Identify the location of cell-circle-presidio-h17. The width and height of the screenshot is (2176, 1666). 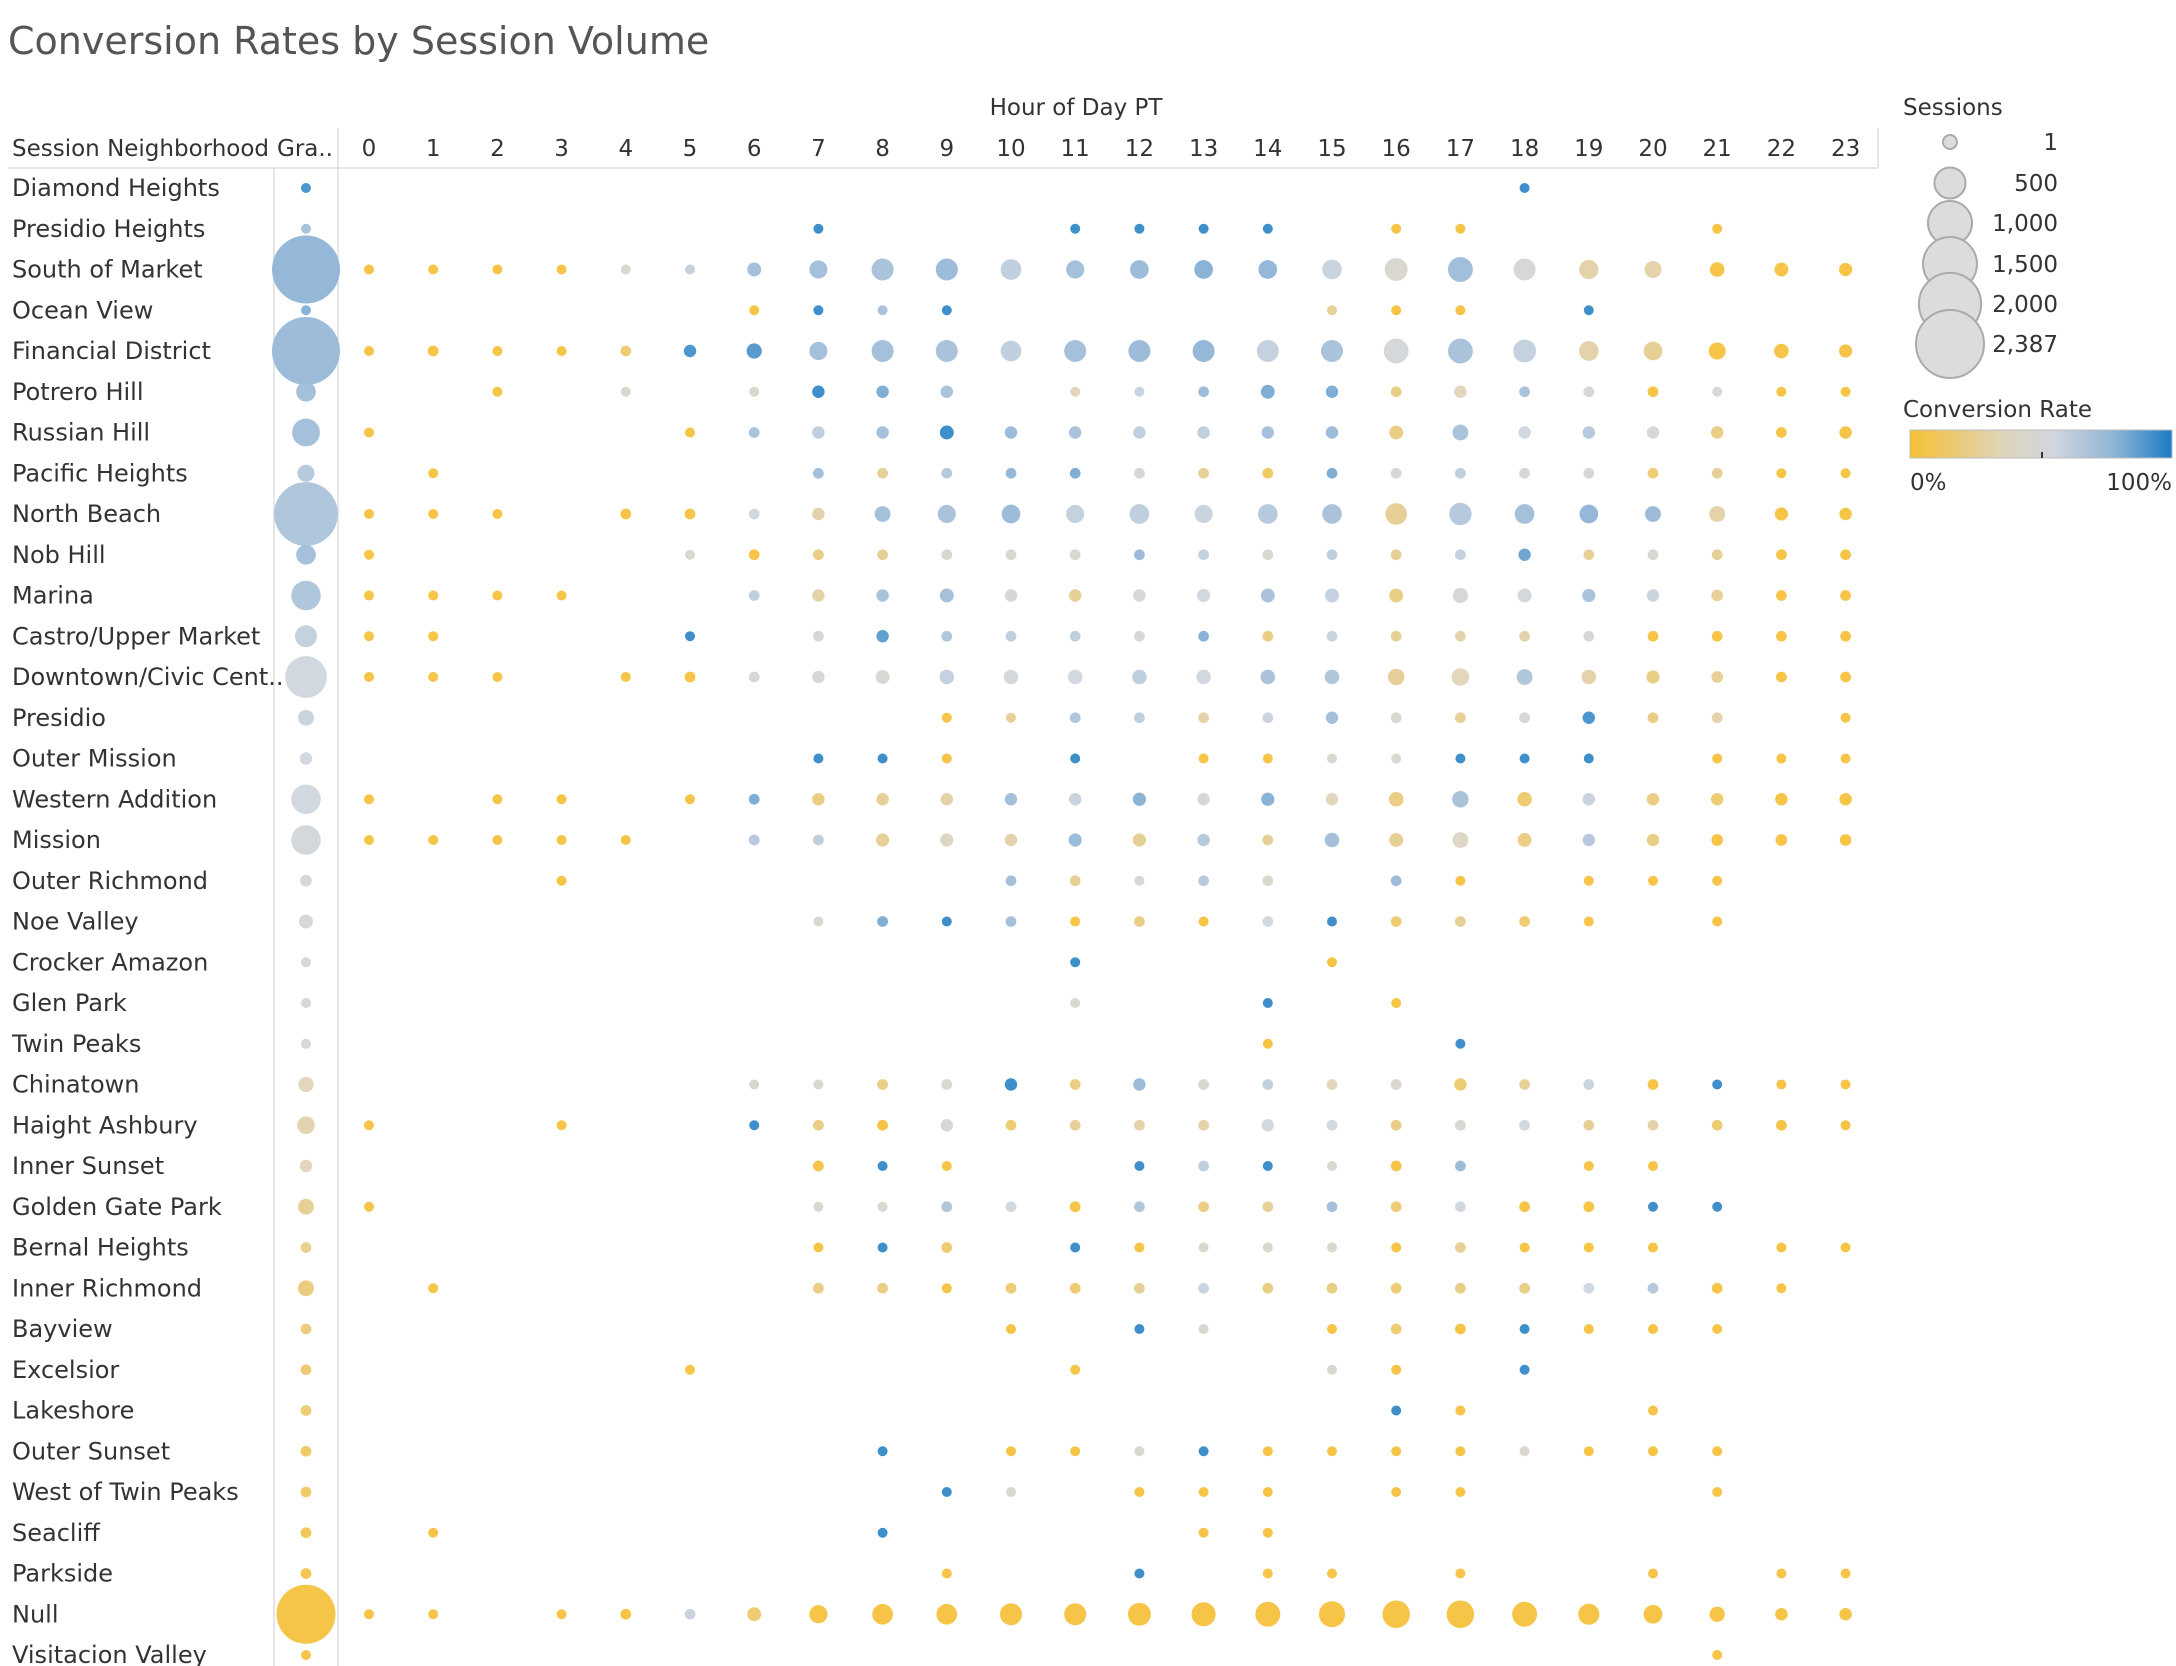
(1460, 718).